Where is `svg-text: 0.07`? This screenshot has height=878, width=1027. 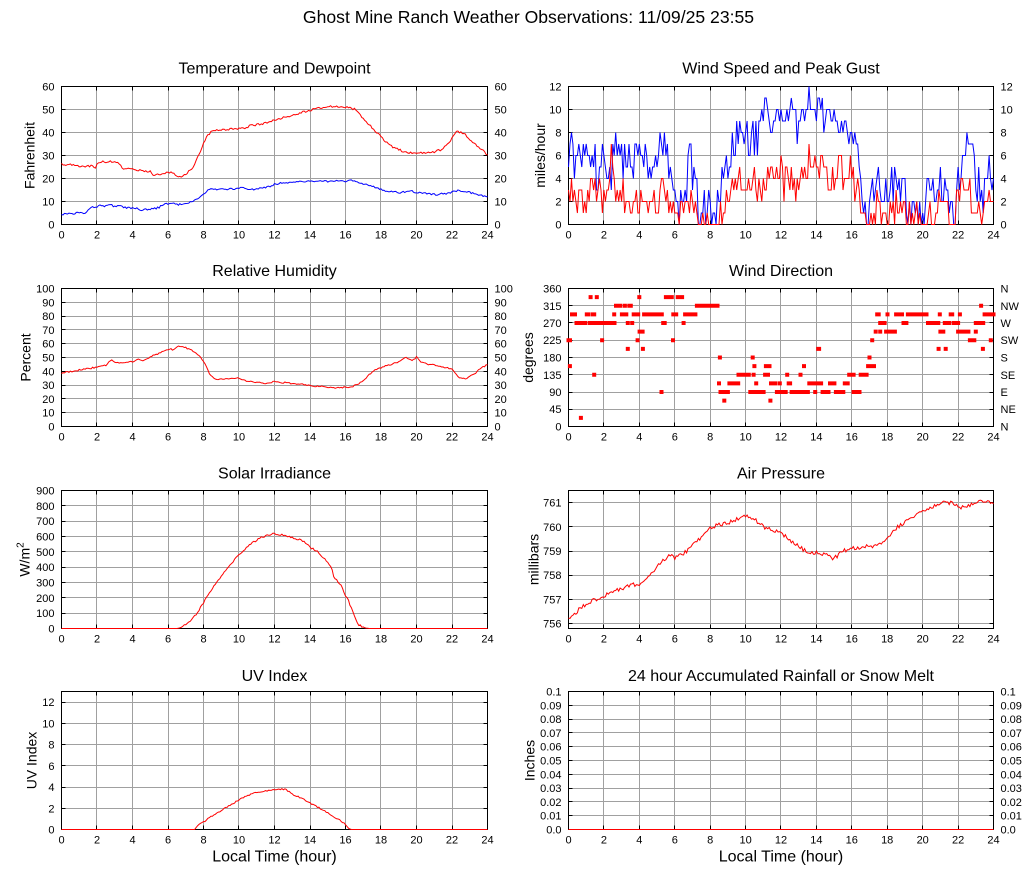 svg-text: 0.07 is located at coordinates (1011, 734).